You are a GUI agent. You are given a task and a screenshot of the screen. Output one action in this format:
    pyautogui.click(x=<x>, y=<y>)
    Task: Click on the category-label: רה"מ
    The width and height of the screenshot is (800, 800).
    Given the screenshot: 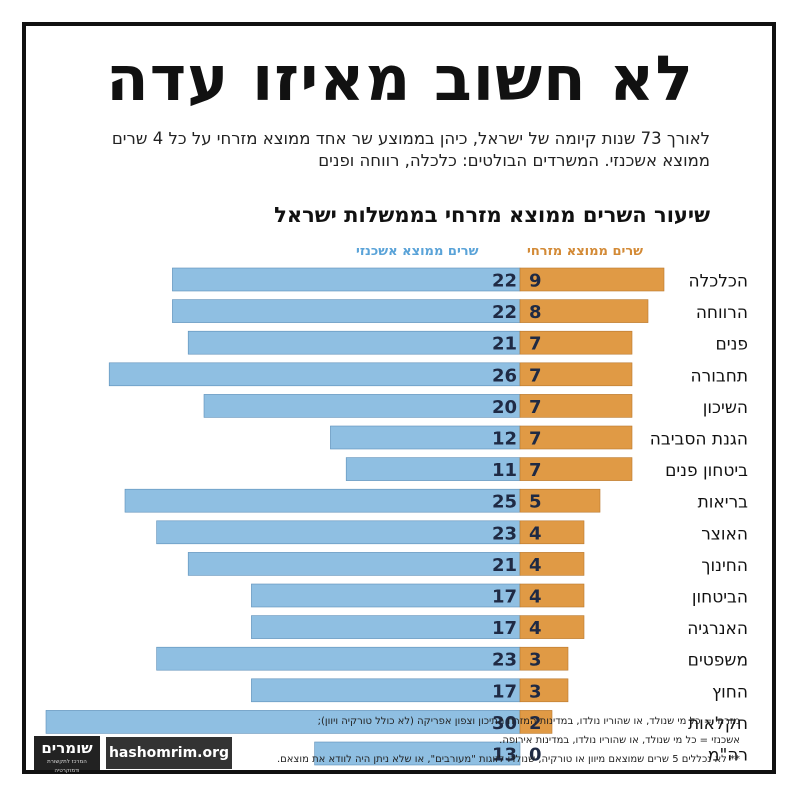 What is the action you would take?
    pyautogui.click(x=728, y=756)
    